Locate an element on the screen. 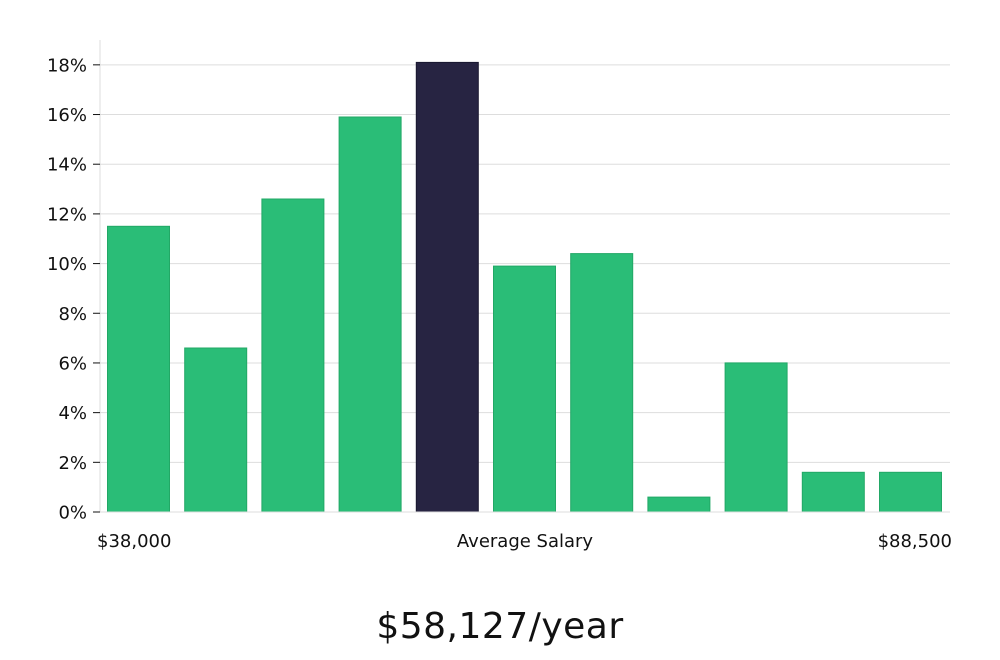 Image resolution: width=1000 pixels, height=660 pixels. bar-average-salary is located at coordinates (447, 287).